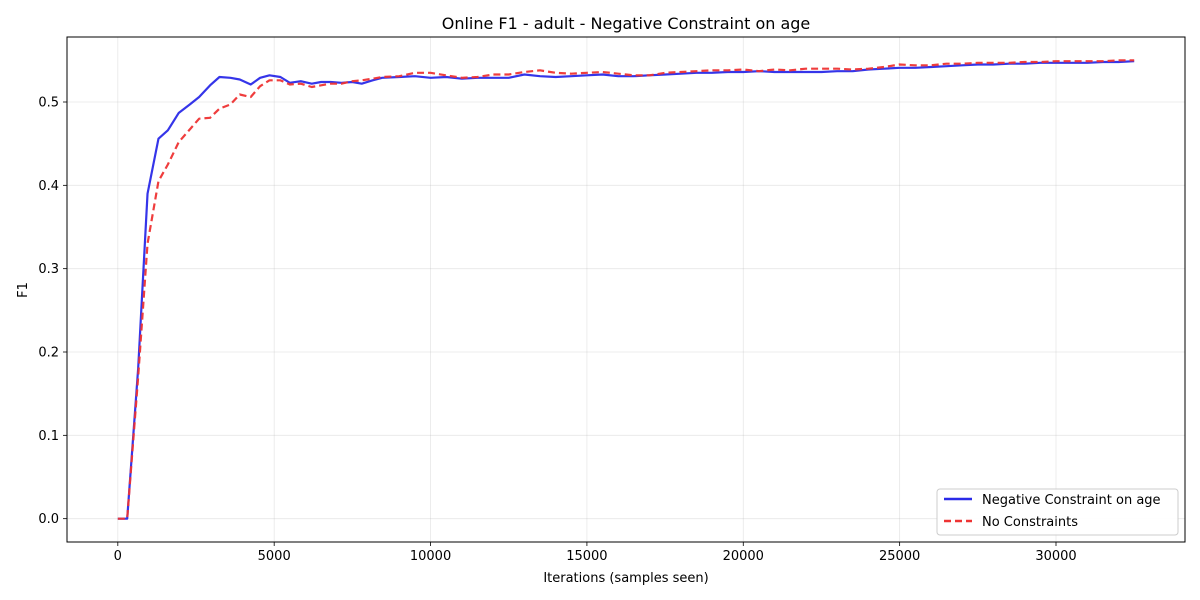 This screenshot has width=1200, height=600. I want to click on legend-label-no-constraints: No Constraints, so click(1030, 522).